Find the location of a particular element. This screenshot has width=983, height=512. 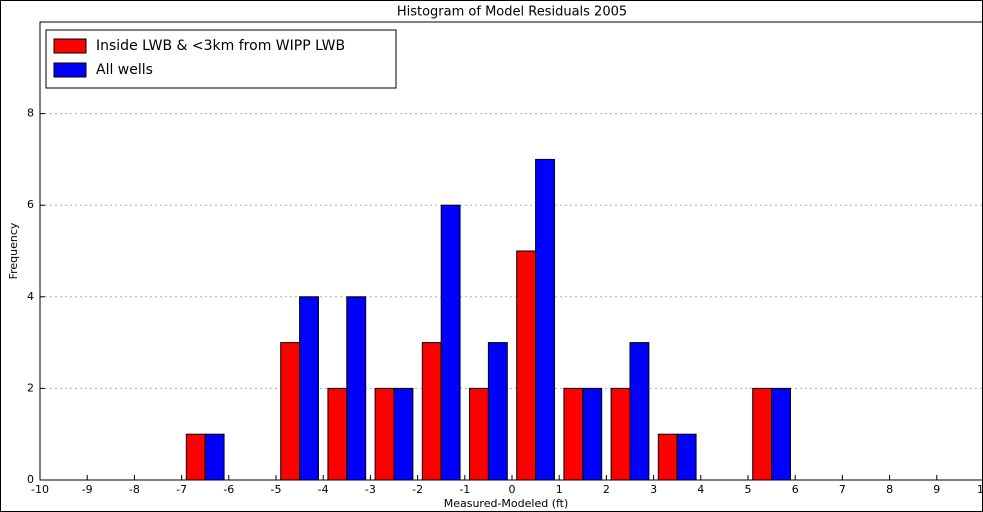

x-tick-label: 6 is located at coordinates (795, 489).